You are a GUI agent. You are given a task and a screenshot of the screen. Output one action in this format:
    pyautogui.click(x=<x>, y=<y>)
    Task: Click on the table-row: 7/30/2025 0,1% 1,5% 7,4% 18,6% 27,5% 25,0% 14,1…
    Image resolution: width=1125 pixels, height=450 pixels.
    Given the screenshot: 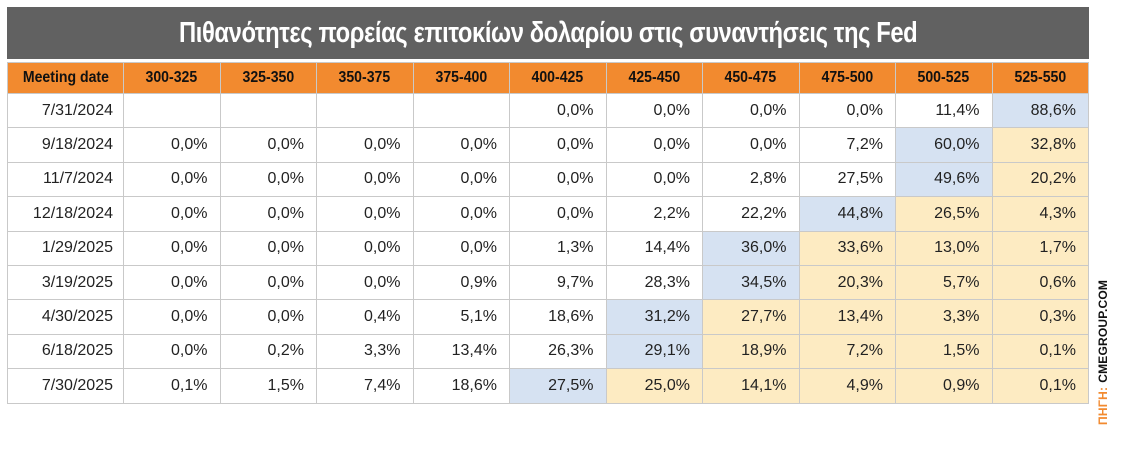 What is the action you would take?
    pyautogui.click(x=548, y=386)
    